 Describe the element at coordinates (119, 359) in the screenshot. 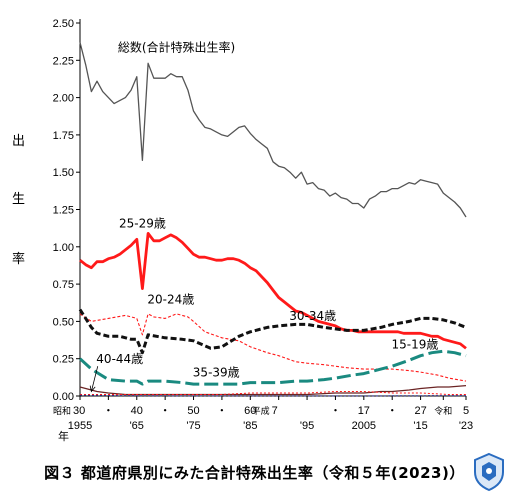

I see `series-label-5: 40-44歳` at that location.